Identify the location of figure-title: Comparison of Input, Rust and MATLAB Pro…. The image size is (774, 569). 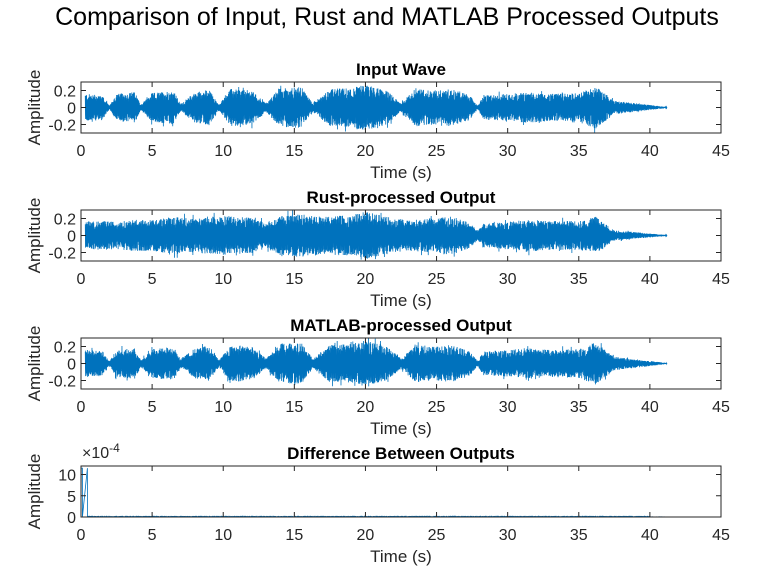
(387, 17).